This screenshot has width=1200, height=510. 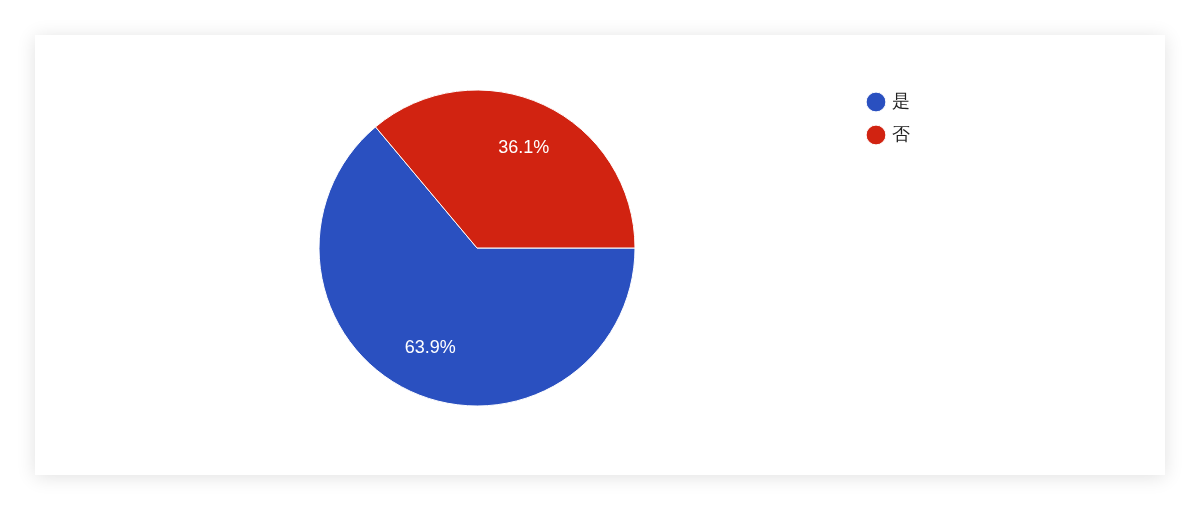 What do you see at coordinates (430, 347) in the screenshot?
I see `data-label: 63.9%` at bounding box center [430, 347].